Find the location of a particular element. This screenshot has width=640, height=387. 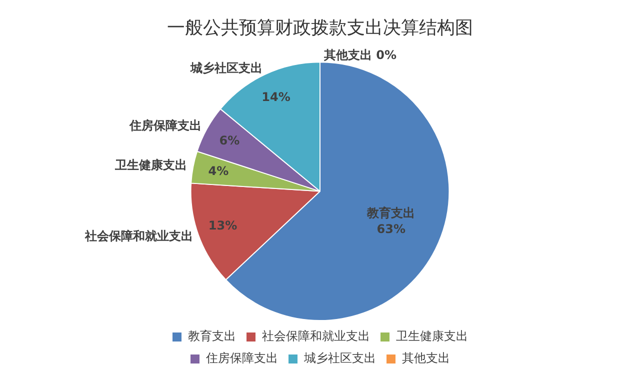

data-label: 4% is located at coordinates (218, 171).